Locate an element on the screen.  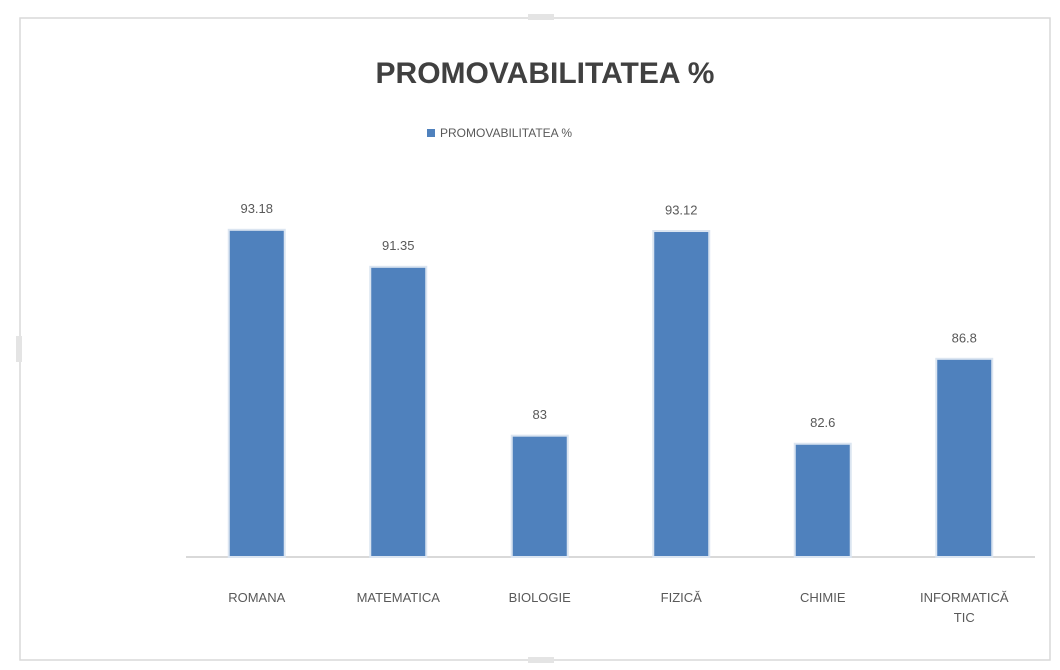
x-tick-label: BIOLOGIE is located at coordinates (539, 597).